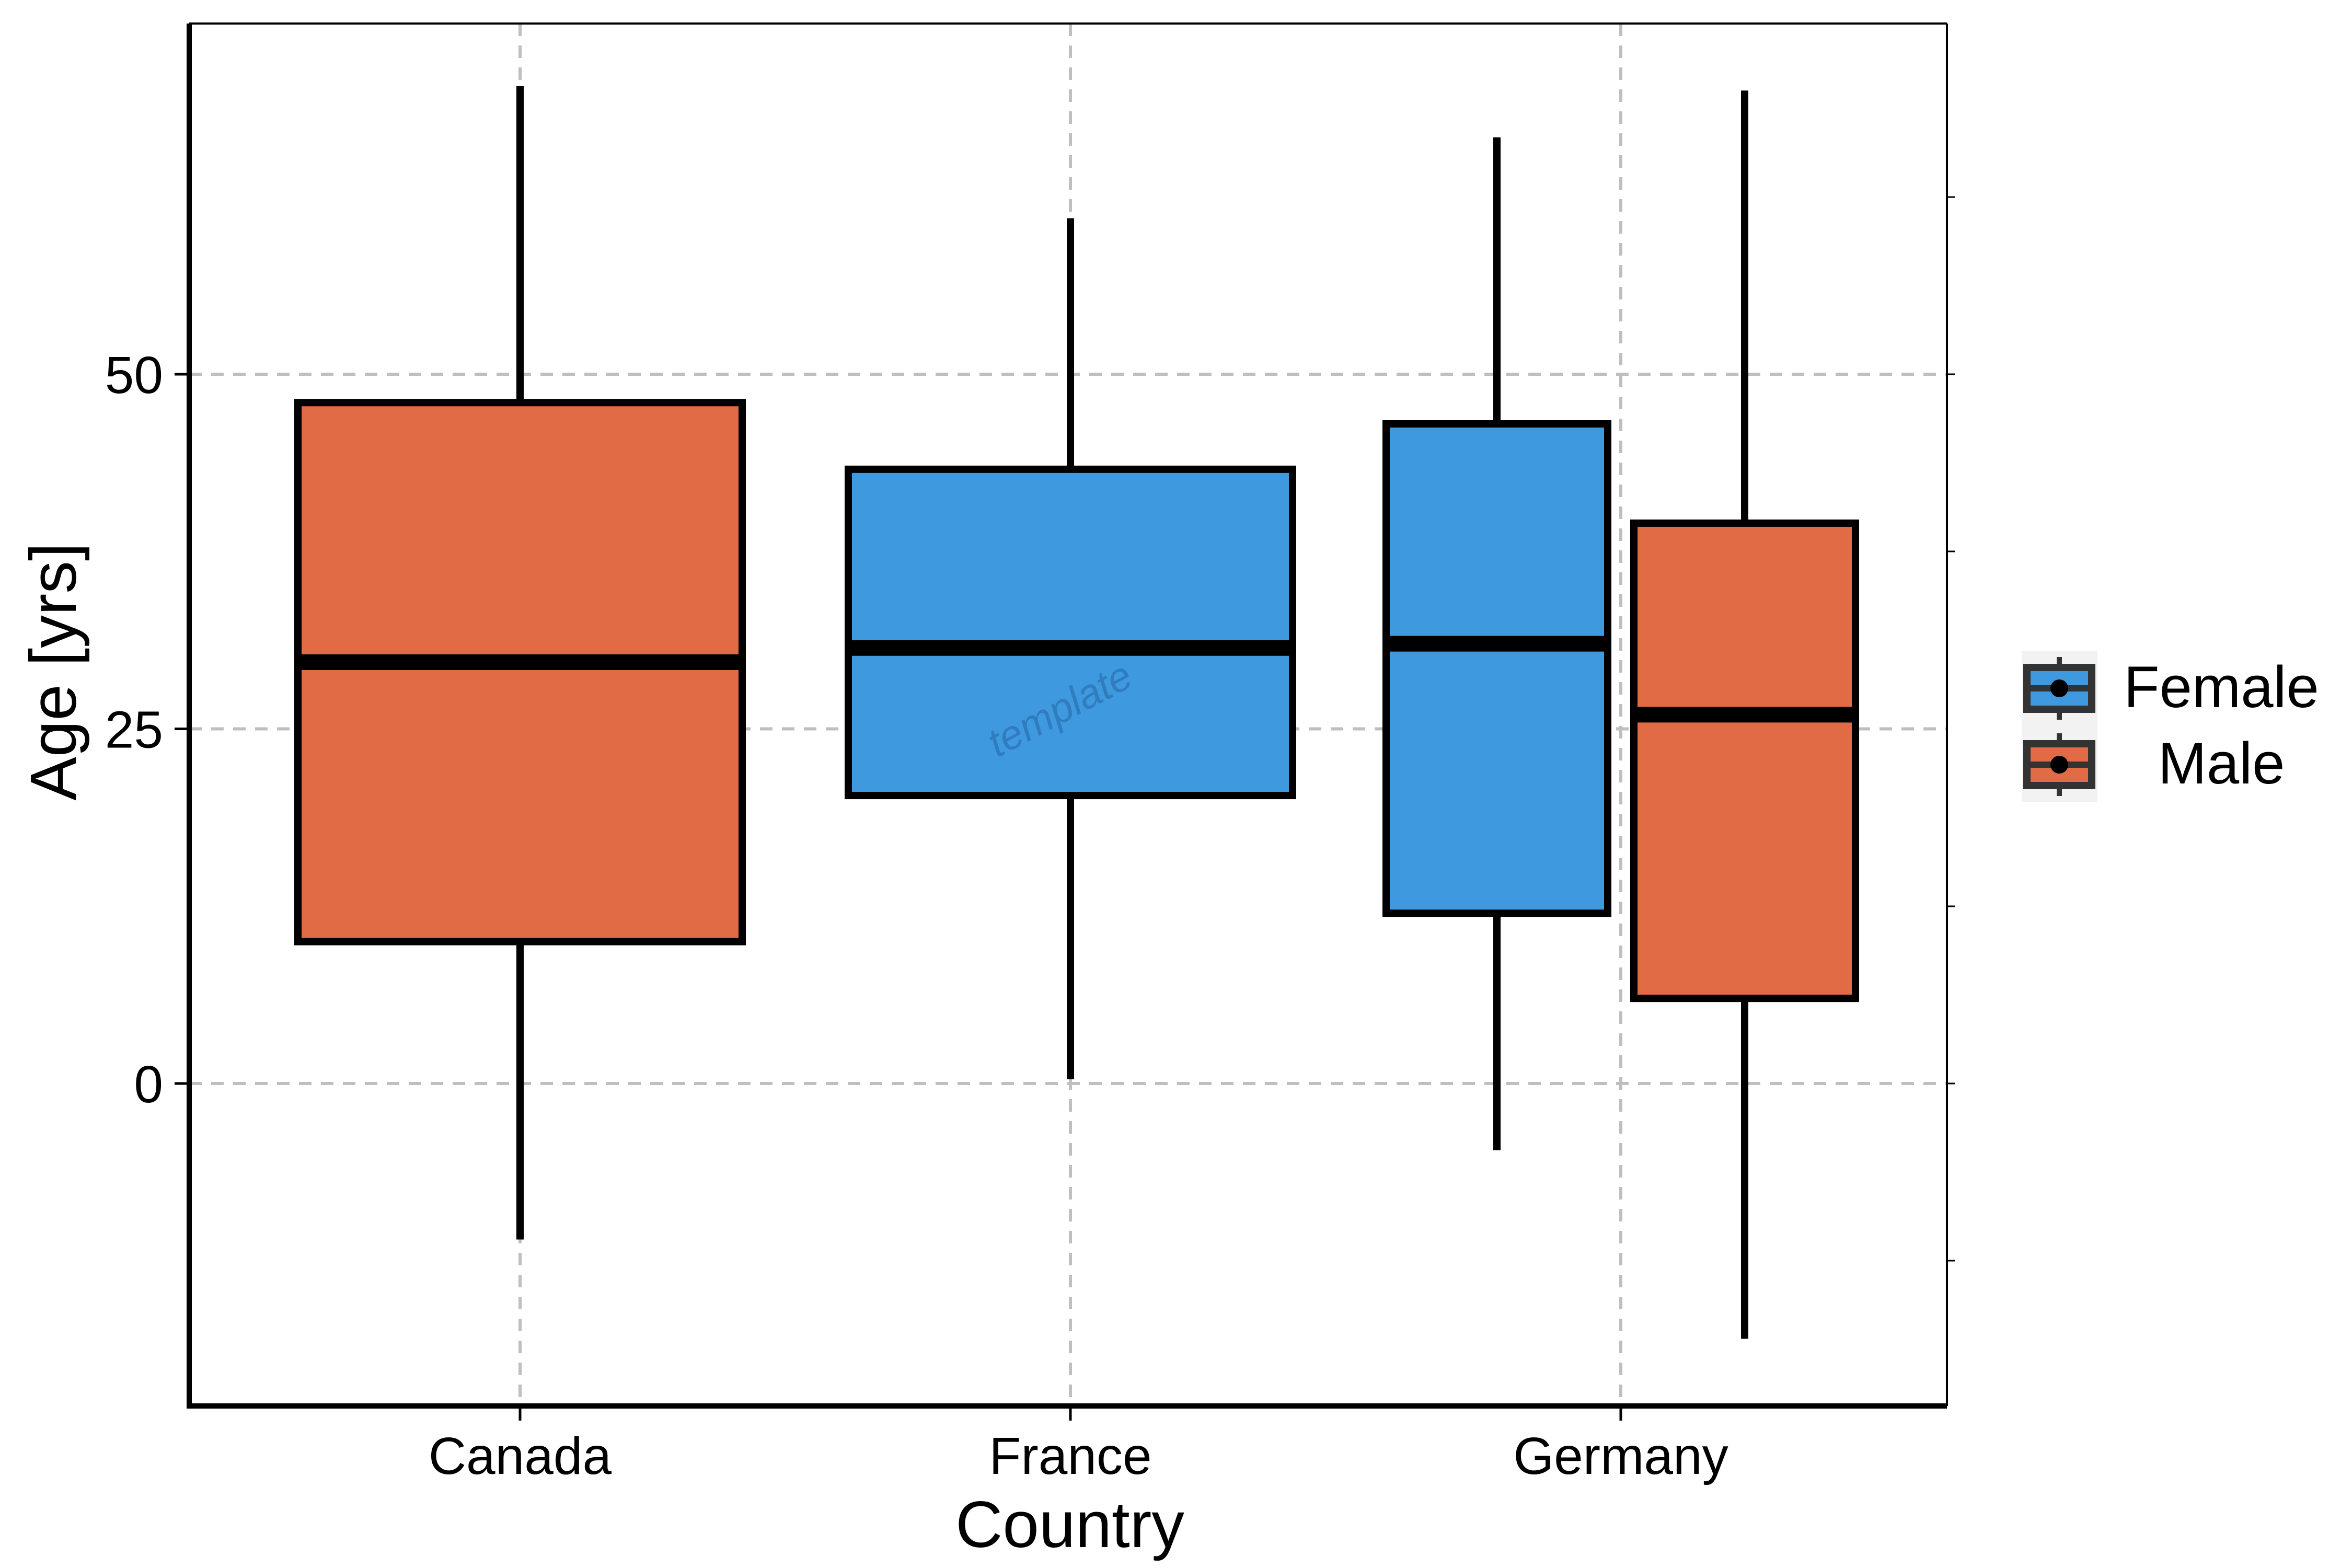 The width and height of the screenshot is (2352, 1568). I want to click on y-axis-title: Age [yrs], so click(53, 671).